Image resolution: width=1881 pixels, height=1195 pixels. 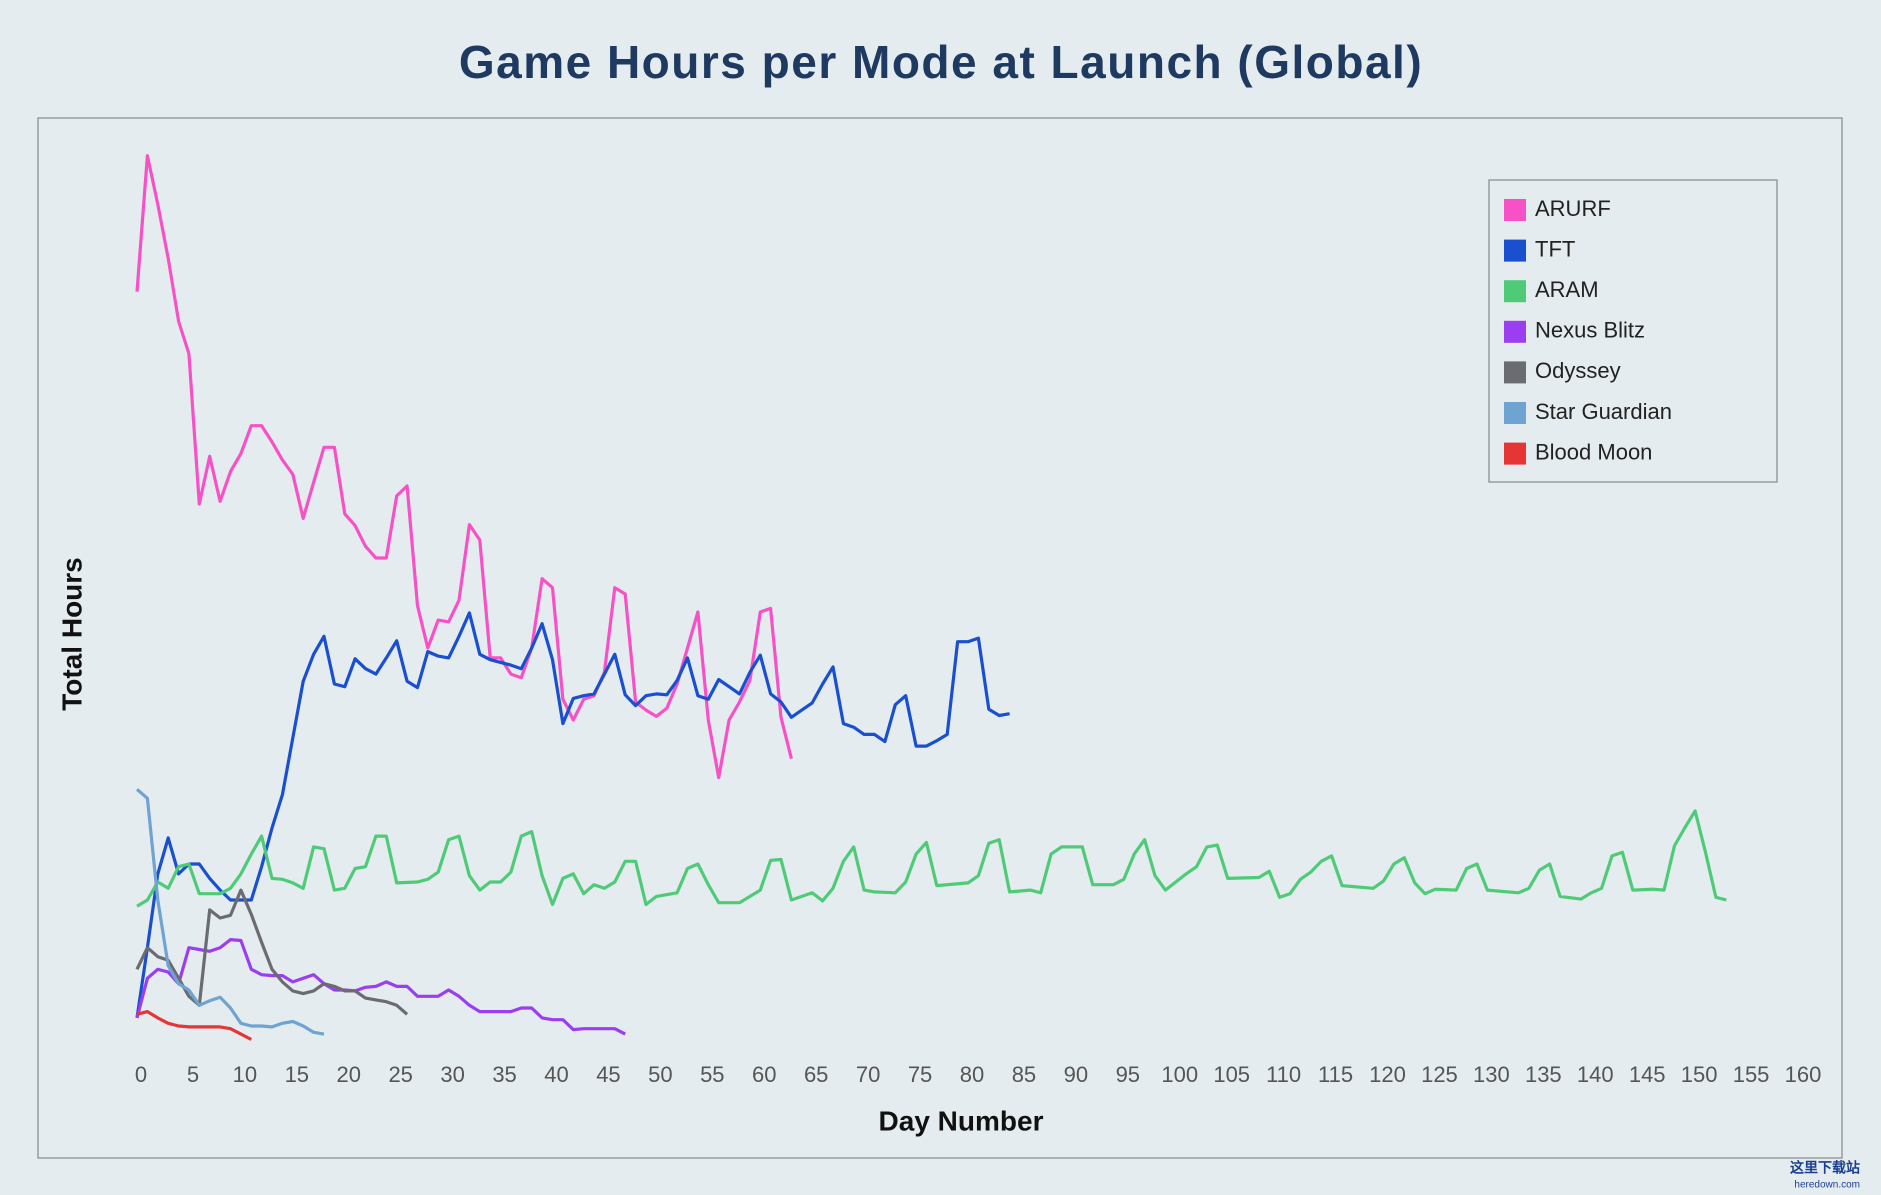 I want to click on y-axis-title: Total Hours, so click(x=71, y=633).